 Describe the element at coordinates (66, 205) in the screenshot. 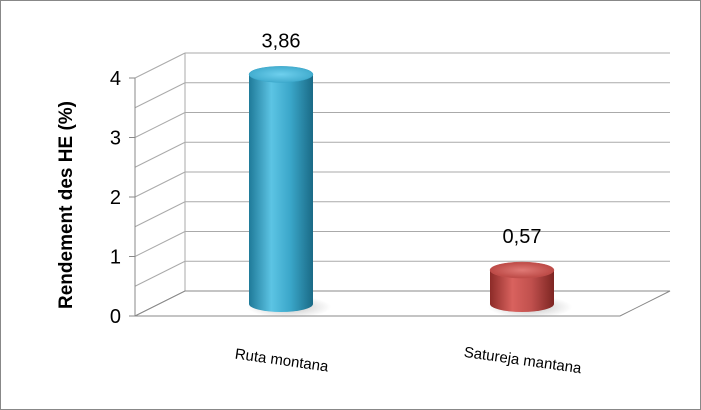

I see `y-axis-title: Rendement des HE (%)` at that location.